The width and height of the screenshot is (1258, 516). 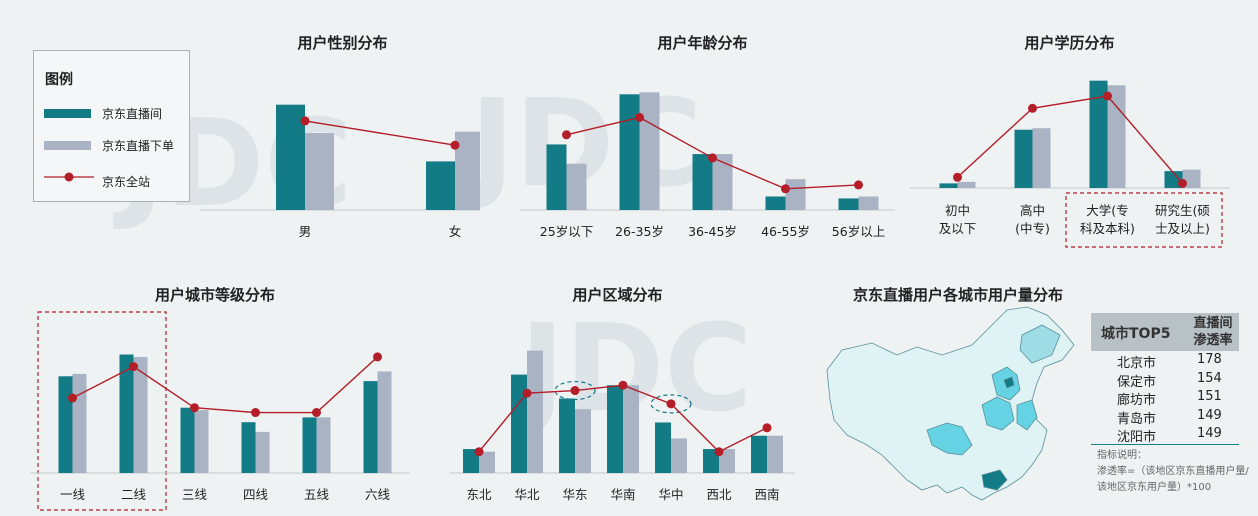 What do you see at coordinates (67, 113) in the screenshot?
I see `legend-swatch-live` at bounding box center [67, 113].